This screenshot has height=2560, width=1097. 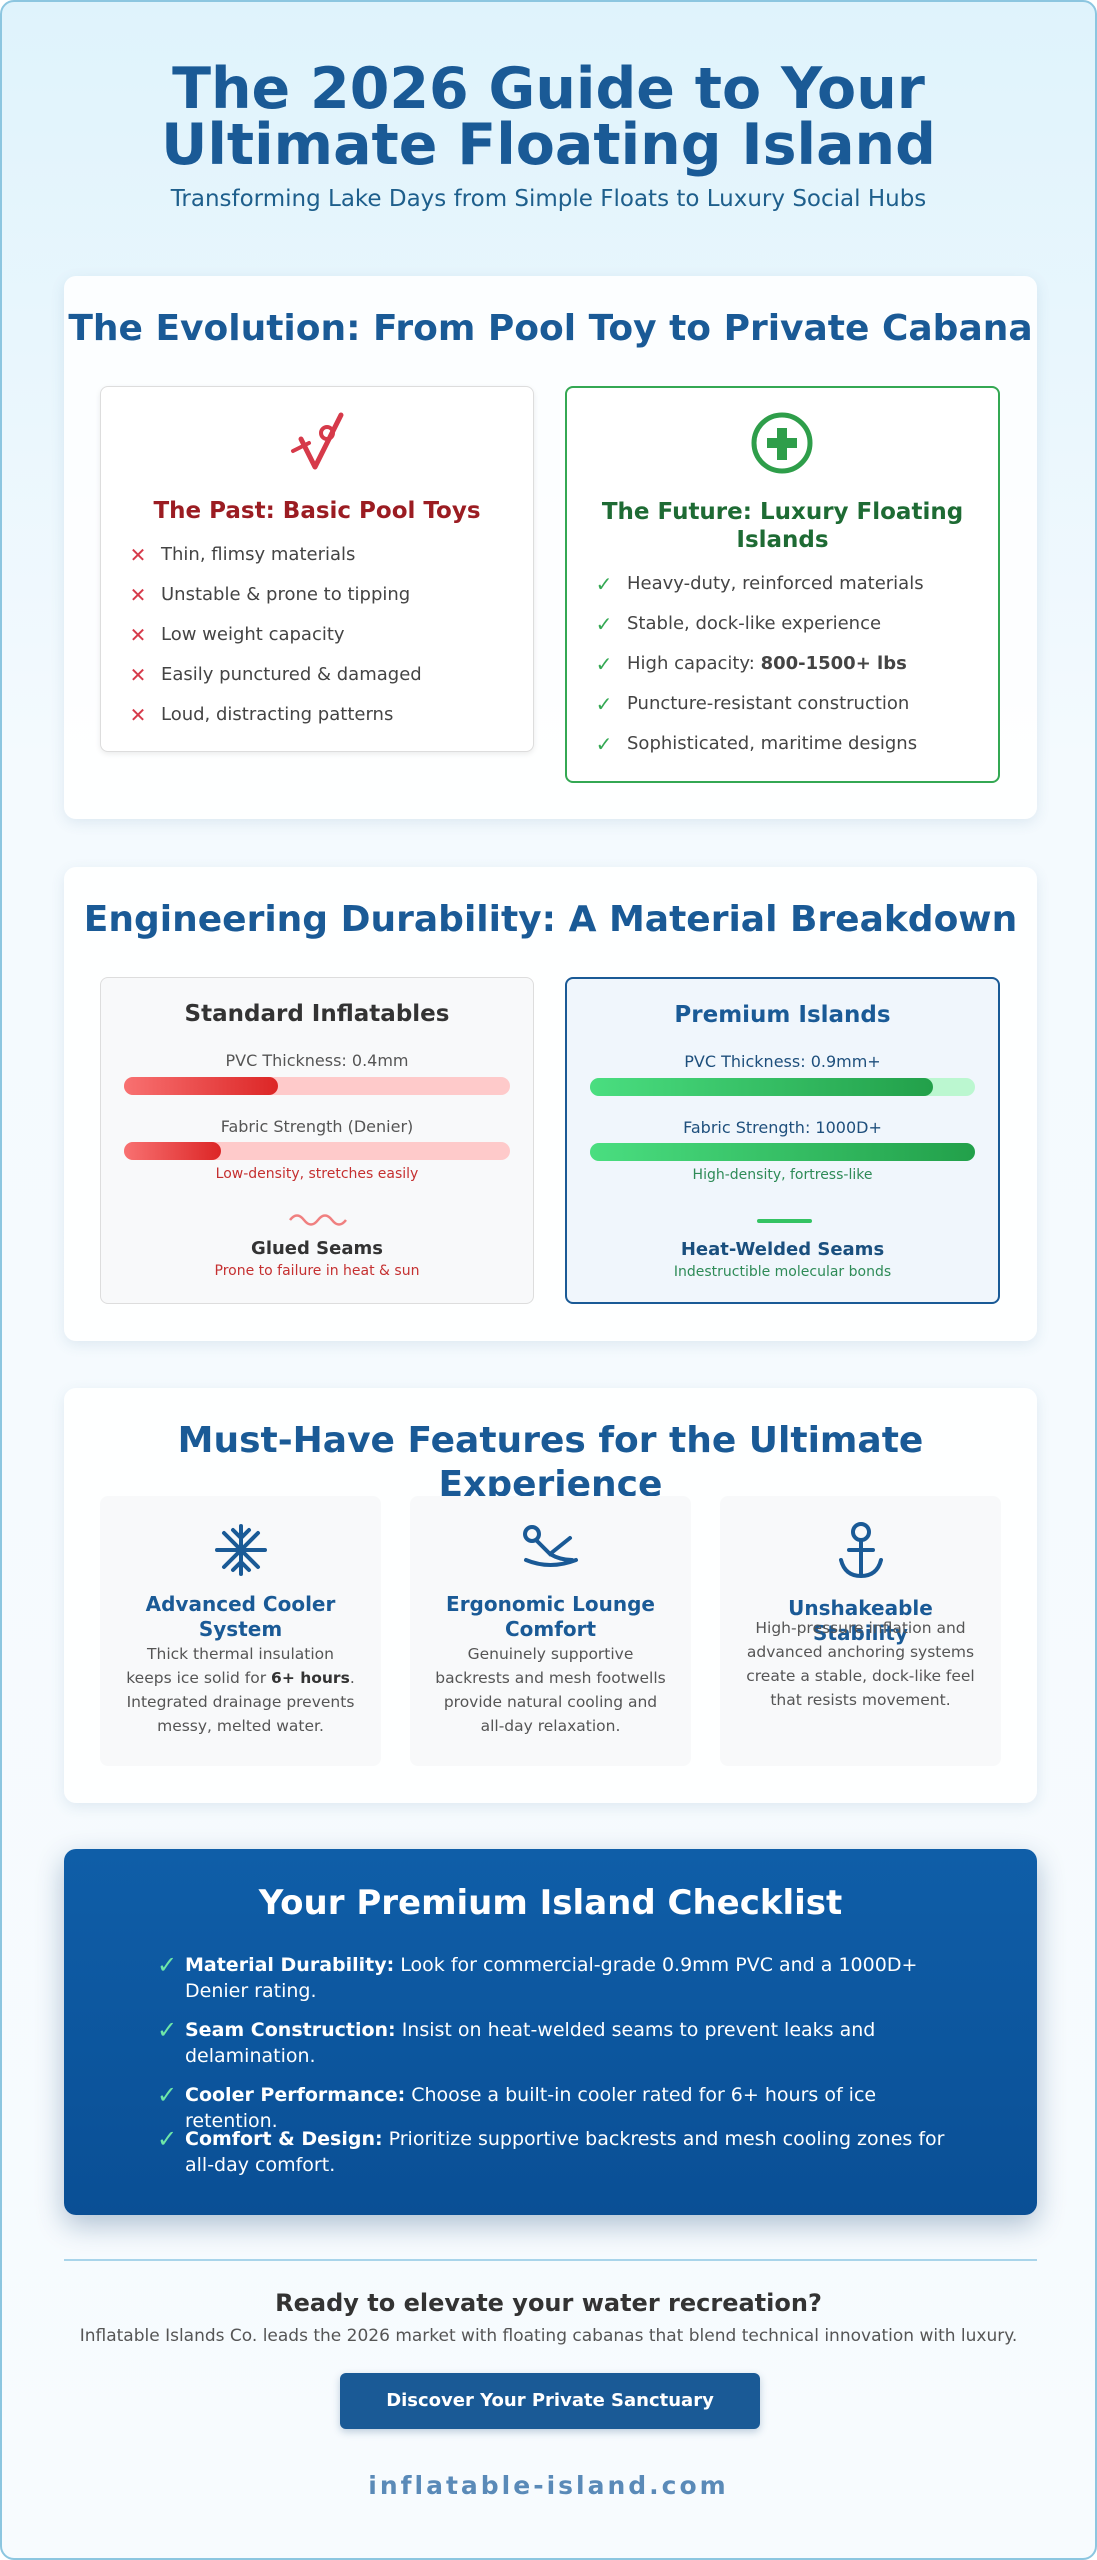 I want to click on cta-title: Ready to elevate your water recreation?, so click(x=548, y=2303).